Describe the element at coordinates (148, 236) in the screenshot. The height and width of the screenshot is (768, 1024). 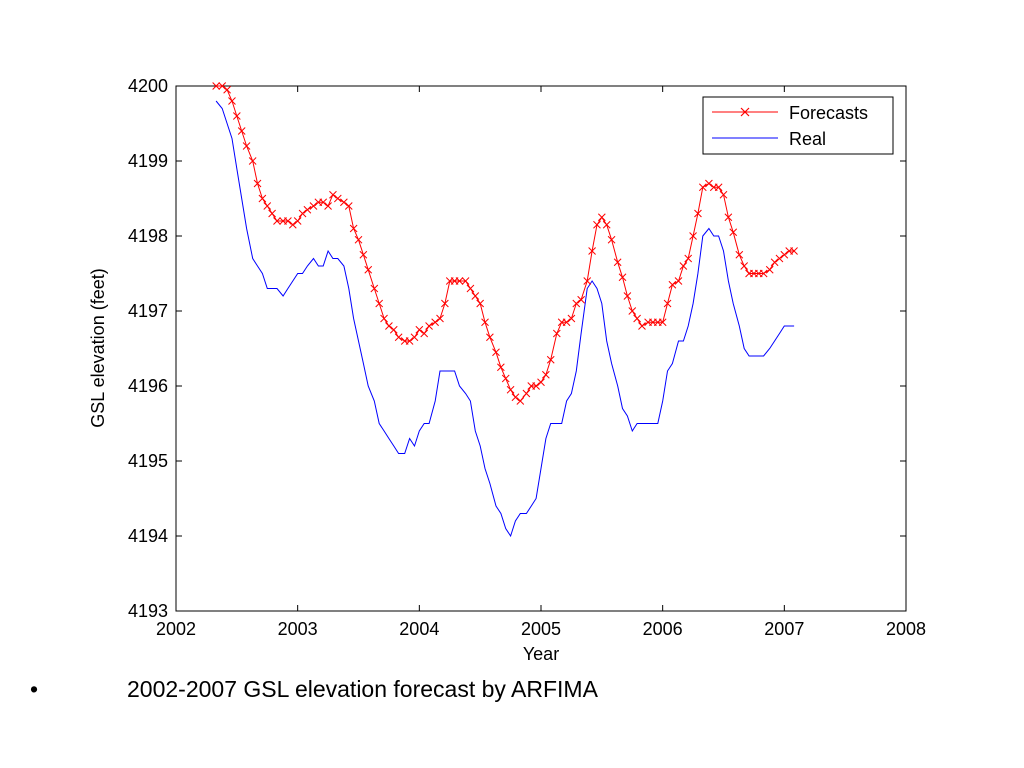
I see `y-tick-label: 4198` at that location.